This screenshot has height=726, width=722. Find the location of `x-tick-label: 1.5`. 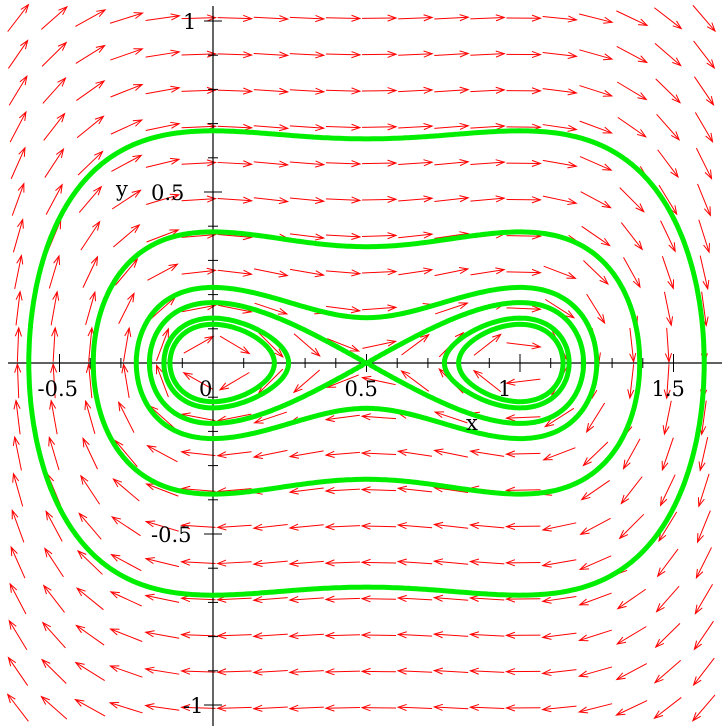

x-tick-label: 1.5 is located at coordinates (668, 389).